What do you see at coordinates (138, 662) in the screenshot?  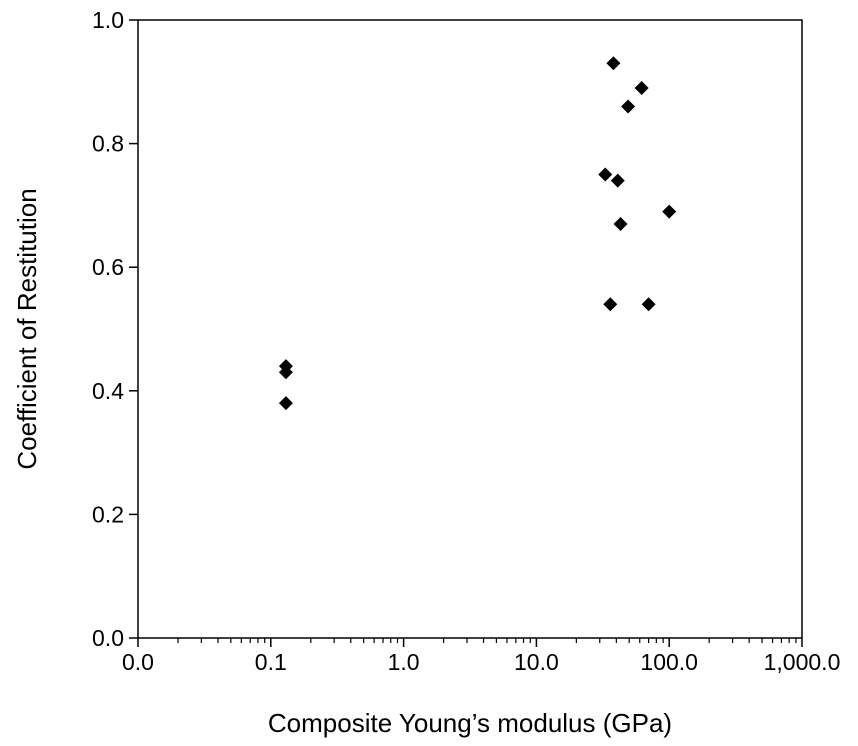 I see `x-tick-label: 0.0` at bounding box center [138, 662].